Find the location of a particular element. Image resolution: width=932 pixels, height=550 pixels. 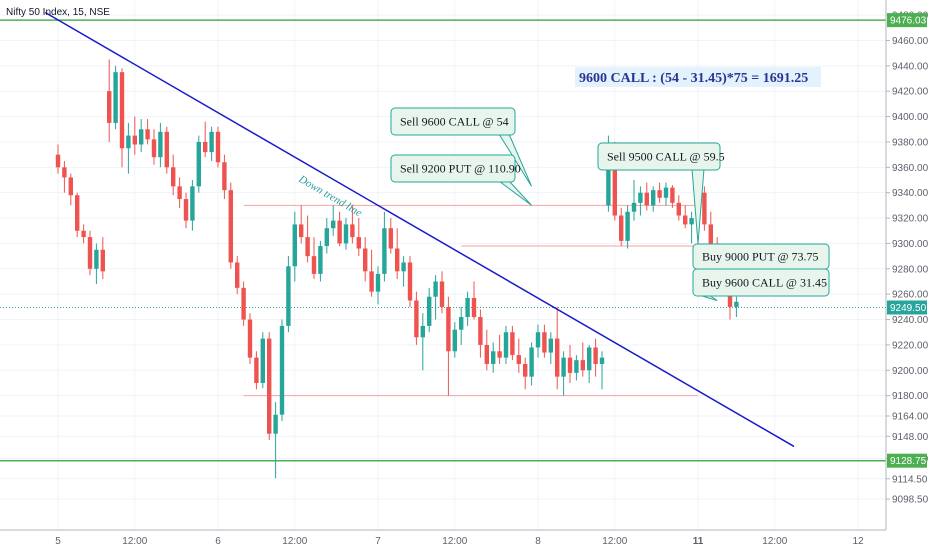

callout-box is located at coordinates (761, 282).